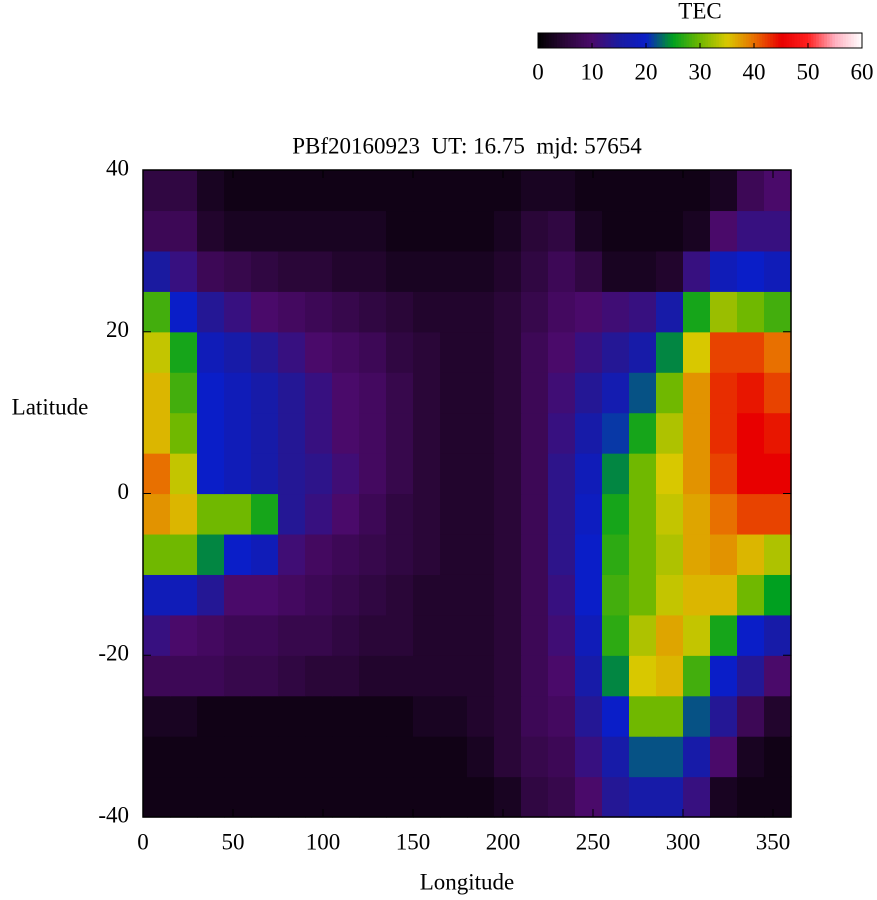 The height and width of the screenshot is (900, 877). Describe the element at coordinates (593, 841) in the screenshot. I see `x-tick-label: 250` at that location.